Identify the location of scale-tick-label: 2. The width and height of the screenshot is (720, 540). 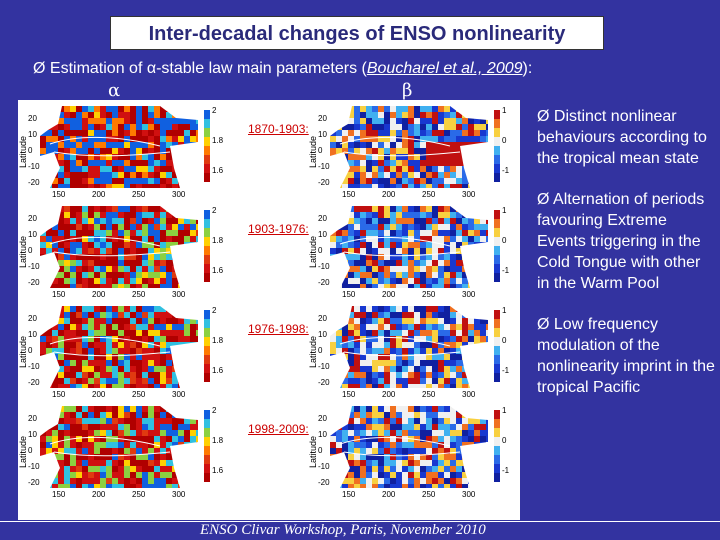
(214, 210).